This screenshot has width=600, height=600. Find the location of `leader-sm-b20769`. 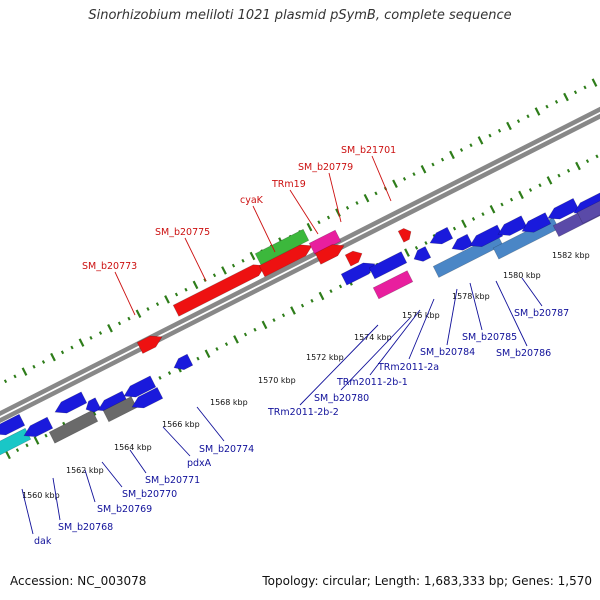

leader-sm-b20769 is located at coordinates (90, 486).